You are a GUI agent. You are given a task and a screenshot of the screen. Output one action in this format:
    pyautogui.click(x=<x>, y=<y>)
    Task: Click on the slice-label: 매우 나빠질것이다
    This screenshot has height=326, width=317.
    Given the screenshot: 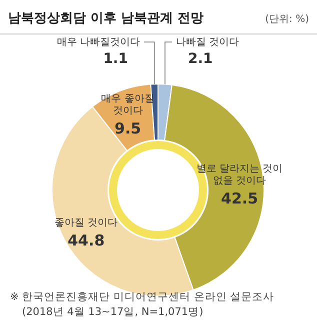 What is the action you would take?
    pyautogui.click(x=98, y=42)
    